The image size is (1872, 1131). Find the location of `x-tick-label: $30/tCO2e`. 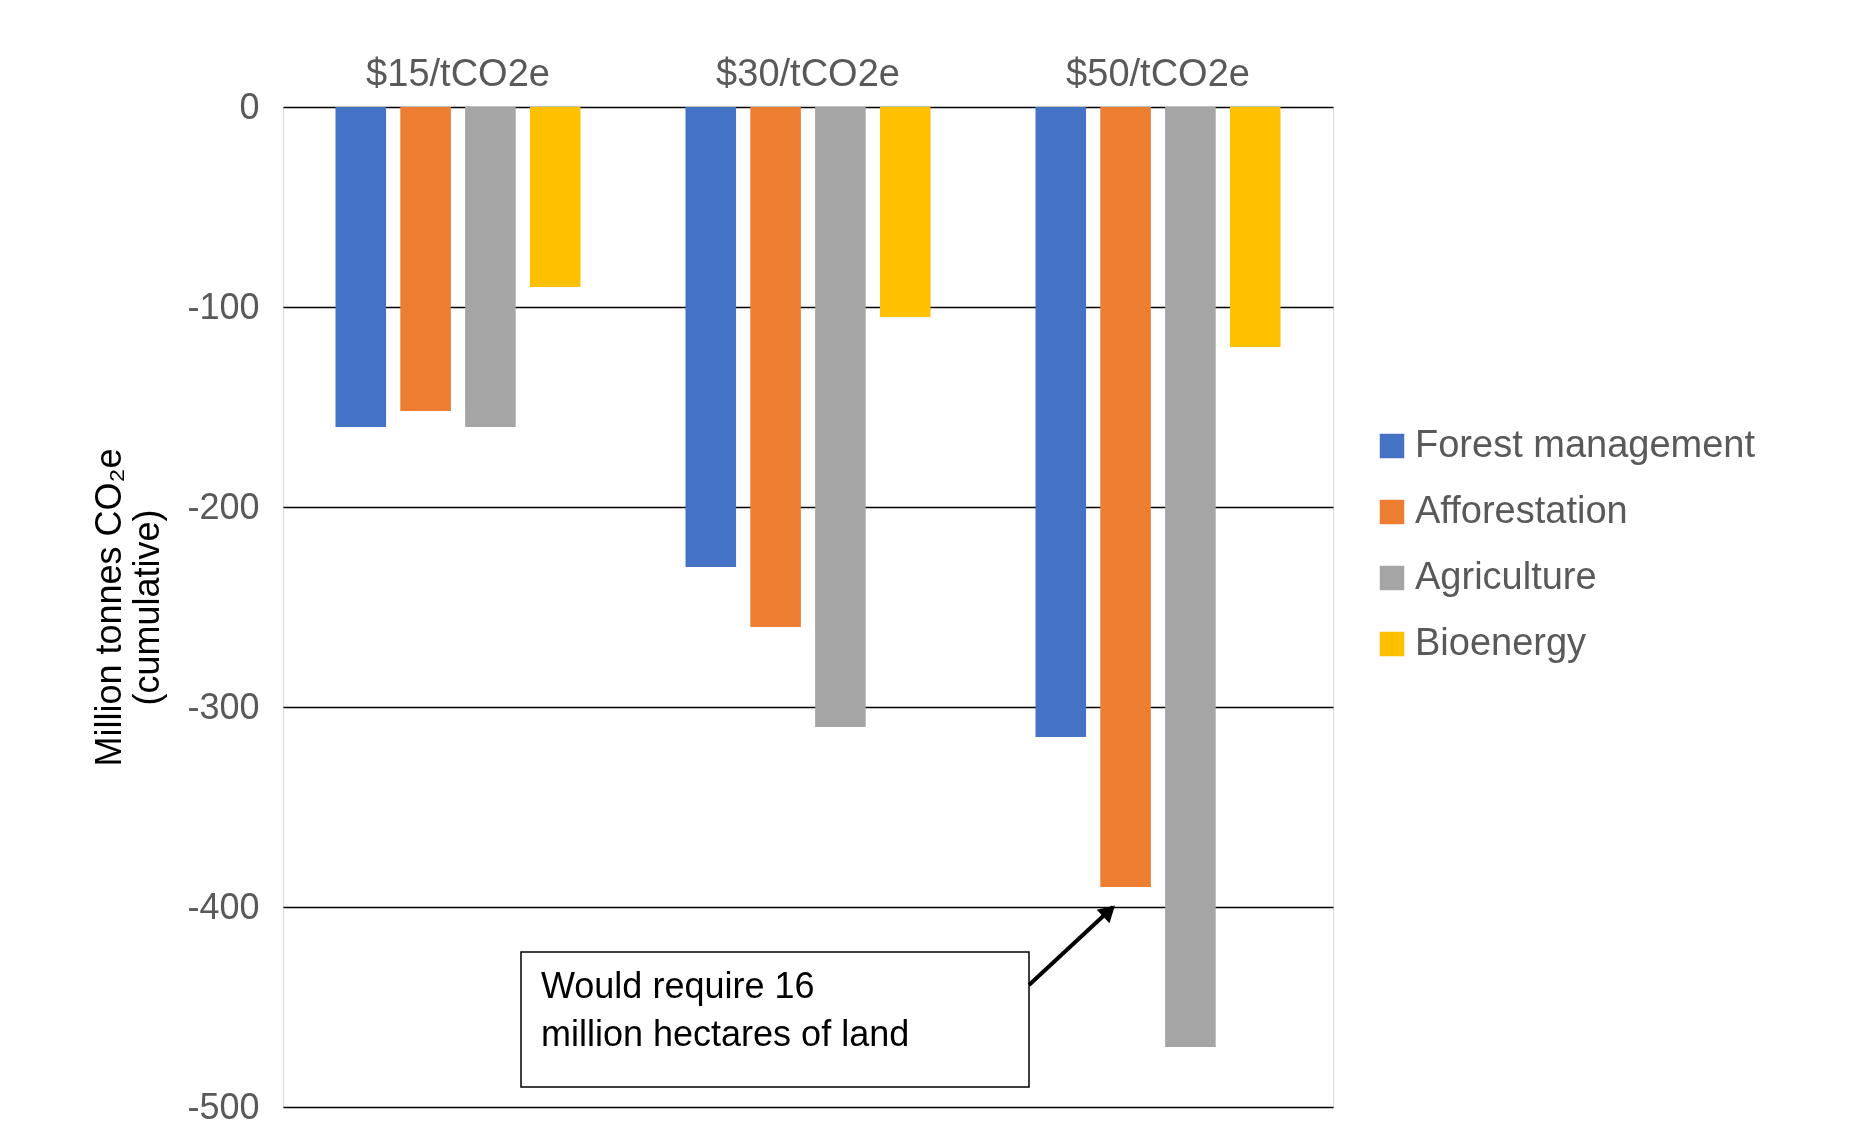

x-tick-label: $30/tCO2e is located at coordinates (808, 72).